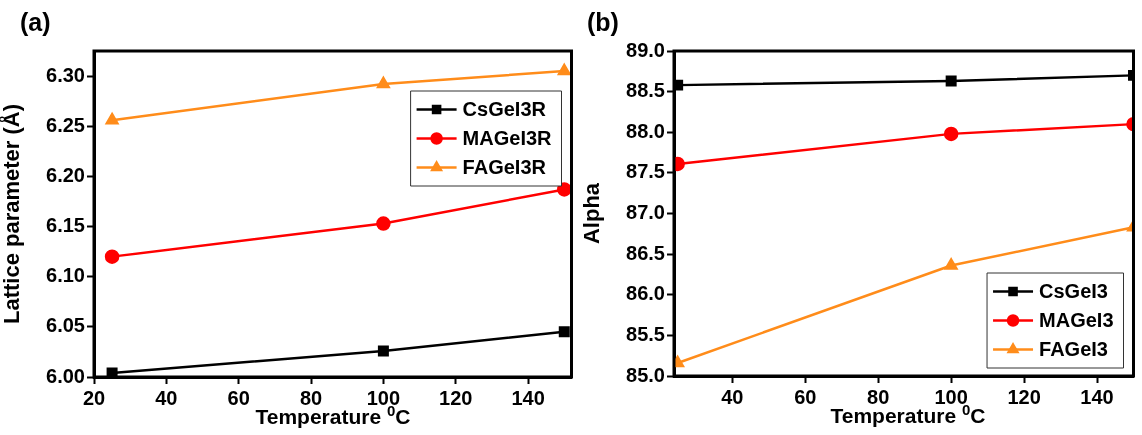 The image size is (1142, 435). I want to click on x-tick-label: 20, so click(94, 397).